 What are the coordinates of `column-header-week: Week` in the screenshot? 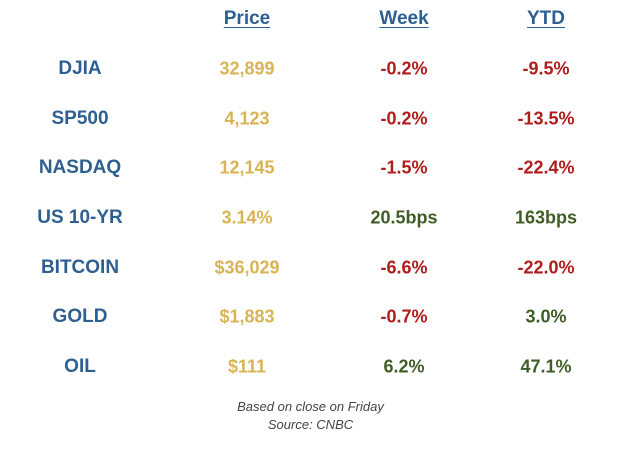 It's located at (404, 18).